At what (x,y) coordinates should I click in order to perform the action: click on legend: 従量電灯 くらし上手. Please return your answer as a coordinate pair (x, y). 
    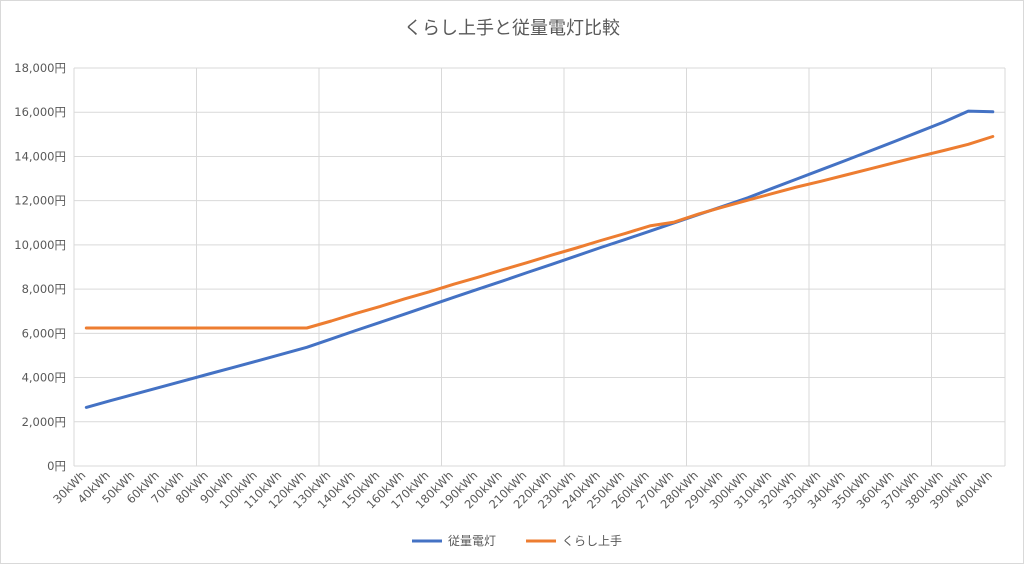
    Looking at the image, I should click on (517, 541).